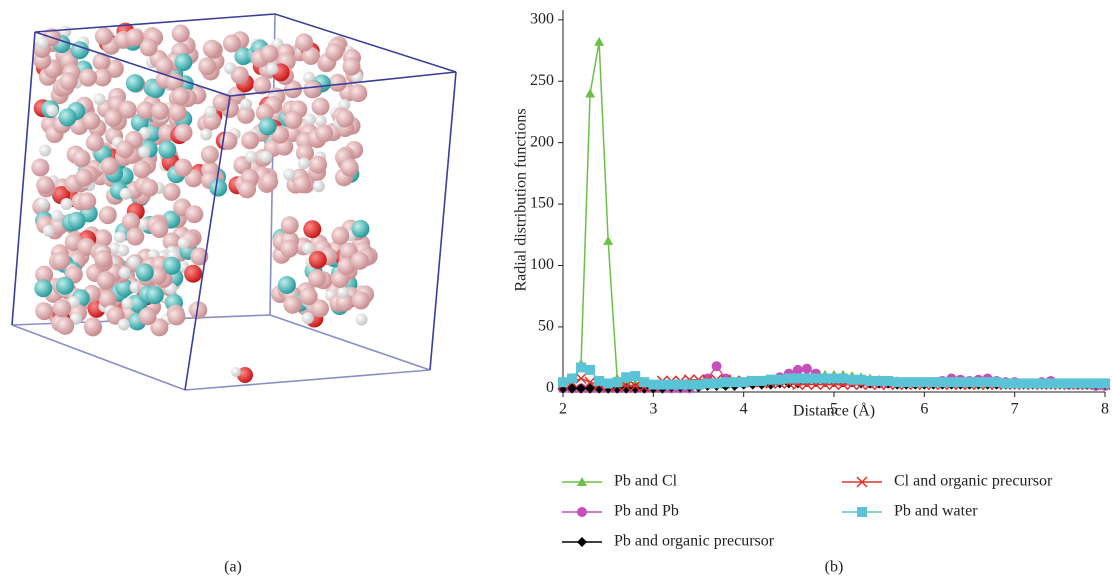 Image resolution: width=1112 pixels, height=580 pixels. What do you see at coordinates (973, 481) in the screenshot?
I see `legend-label: Cl and organic precursor` at bounding box center [973, 481].